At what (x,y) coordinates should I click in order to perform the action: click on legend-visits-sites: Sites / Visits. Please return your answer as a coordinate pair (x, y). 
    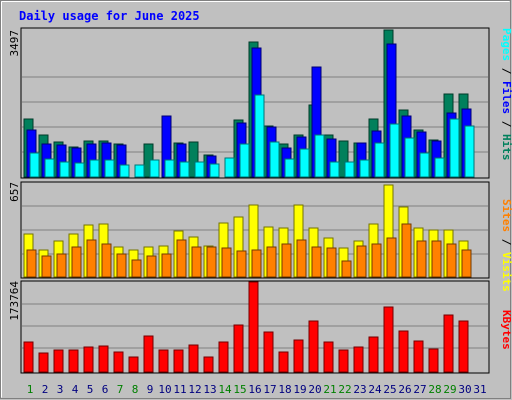
    Looking at the image, I should click on (506, 245).